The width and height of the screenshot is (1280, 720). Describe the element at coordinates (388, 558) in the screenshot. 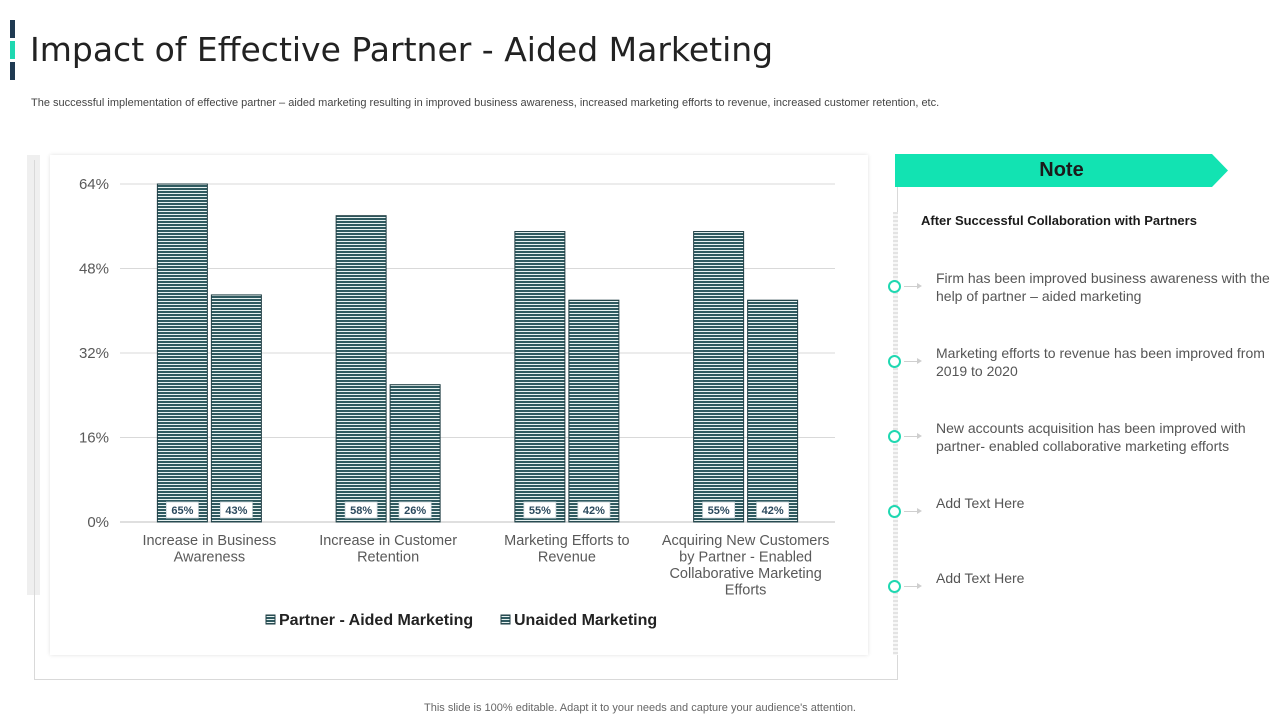

I see `x-tick-label: Retention` at that location.